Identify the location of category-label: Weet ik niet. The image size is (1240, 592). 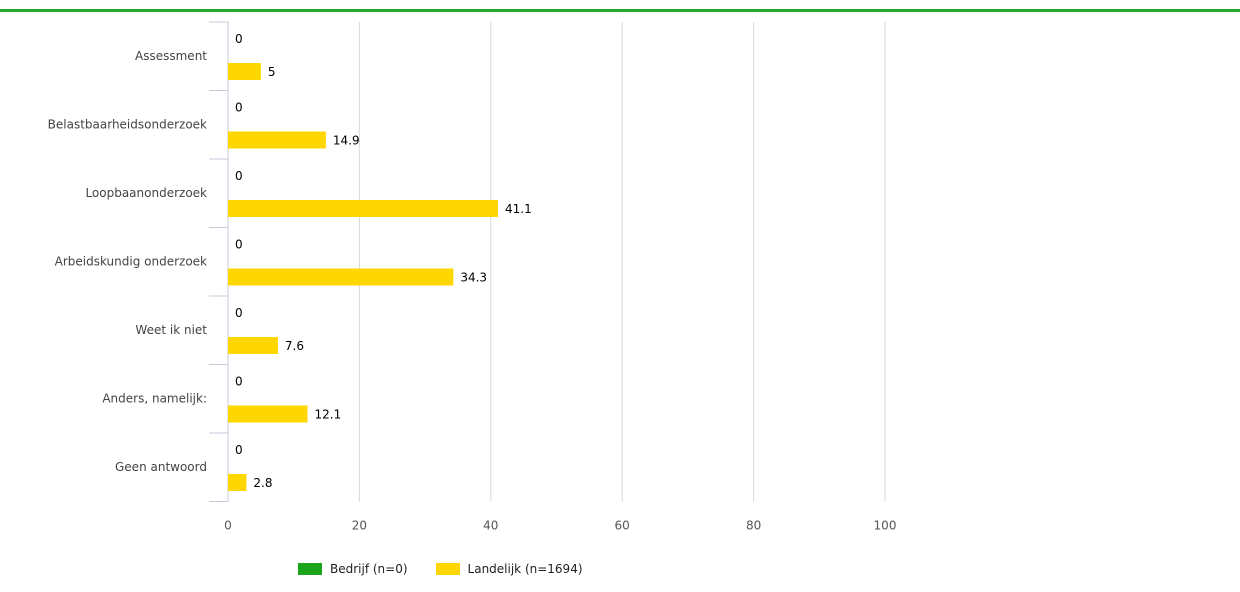
(171, 330).